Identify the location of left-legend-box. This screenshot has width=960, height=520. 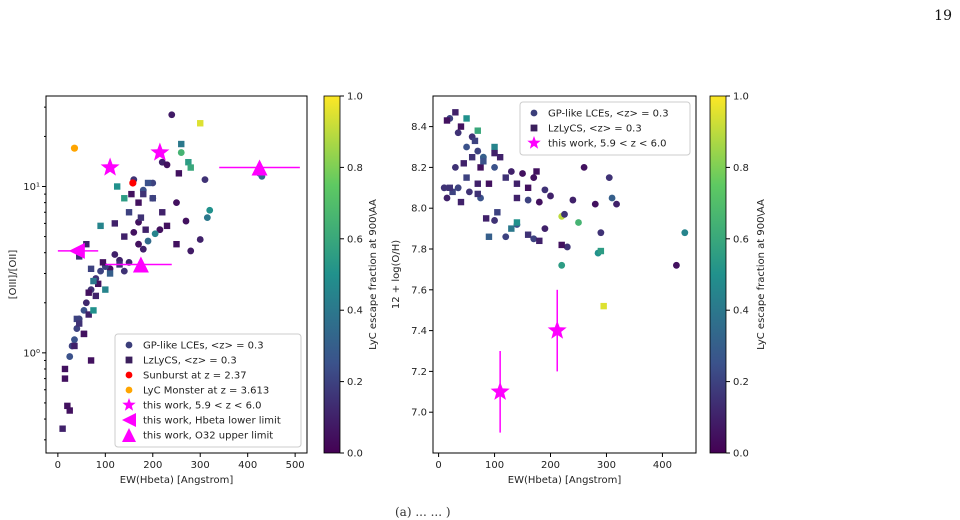
(208, 390).